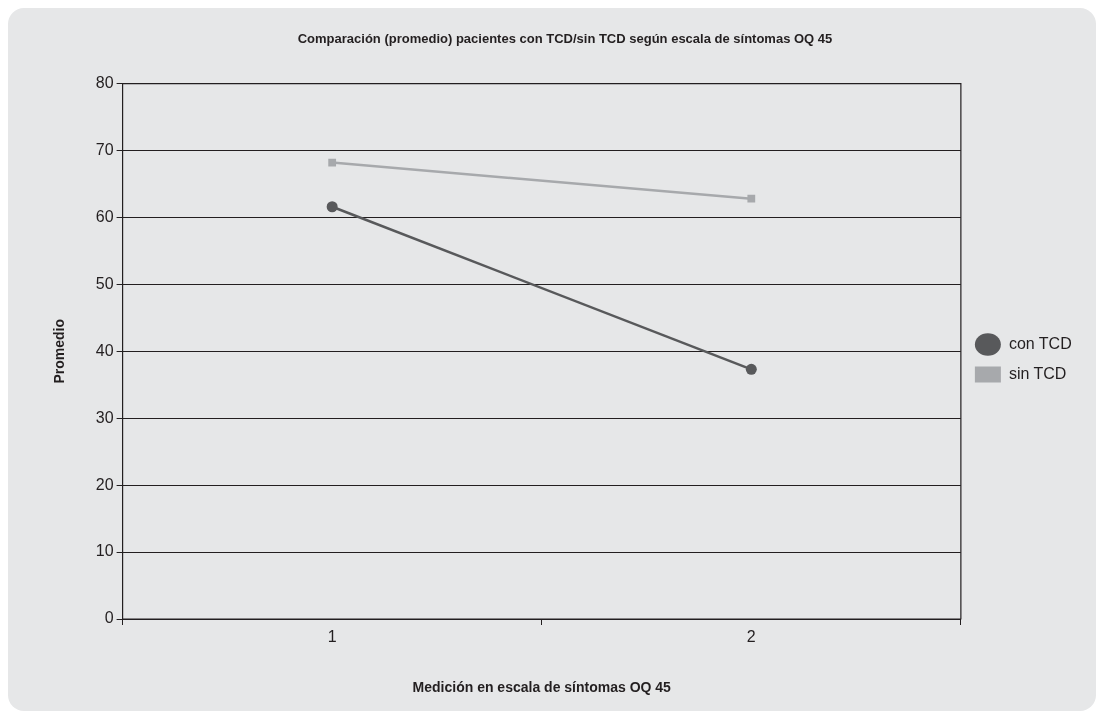 The image size is (1104, 719). What do you see at coordinates (565, 39) in the screenshot?
I see `chart-title: Comparación (promedio) pacientes con TCD/sin TCD según escala de síntomas OQ 45` at bounding box center [565, 39].